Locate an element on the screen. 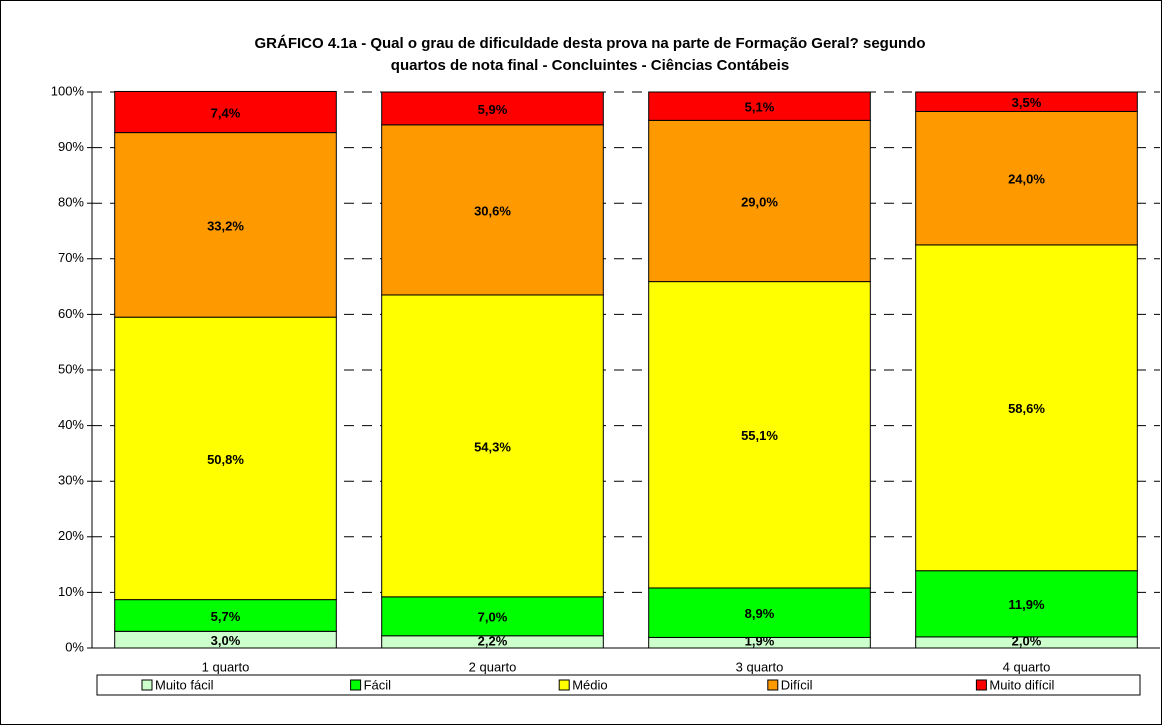  data-label: 58,6% is located at coordinates (1026, 408).